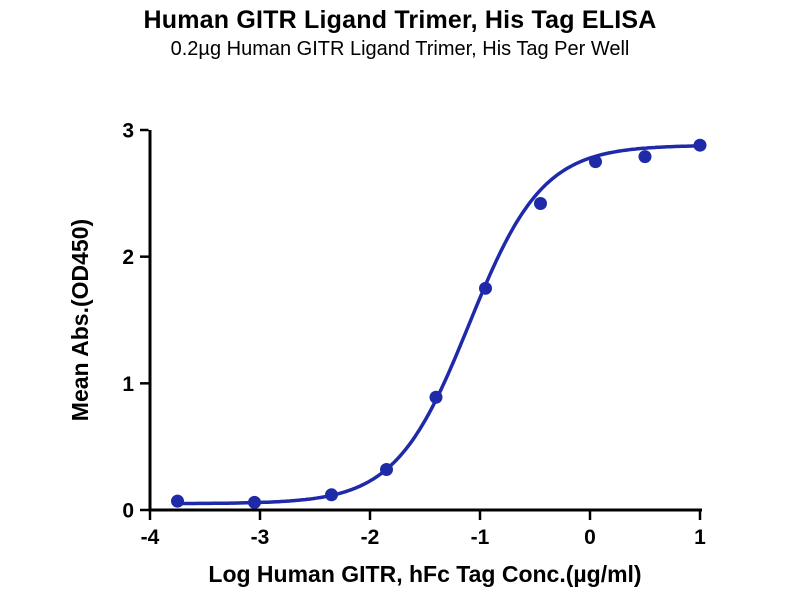  I want to click on y-tick-label: 2, so click(128, 257).